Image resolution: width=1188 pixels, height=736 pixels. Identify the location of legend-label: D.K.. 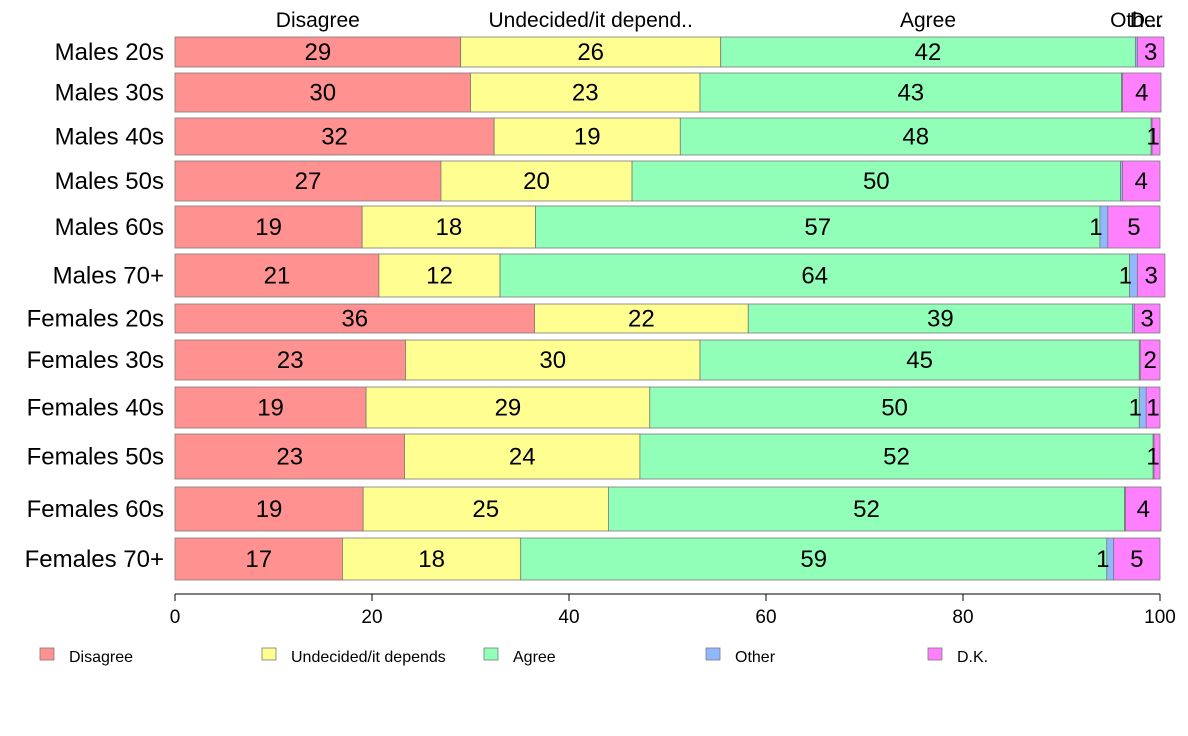
(972, 657).